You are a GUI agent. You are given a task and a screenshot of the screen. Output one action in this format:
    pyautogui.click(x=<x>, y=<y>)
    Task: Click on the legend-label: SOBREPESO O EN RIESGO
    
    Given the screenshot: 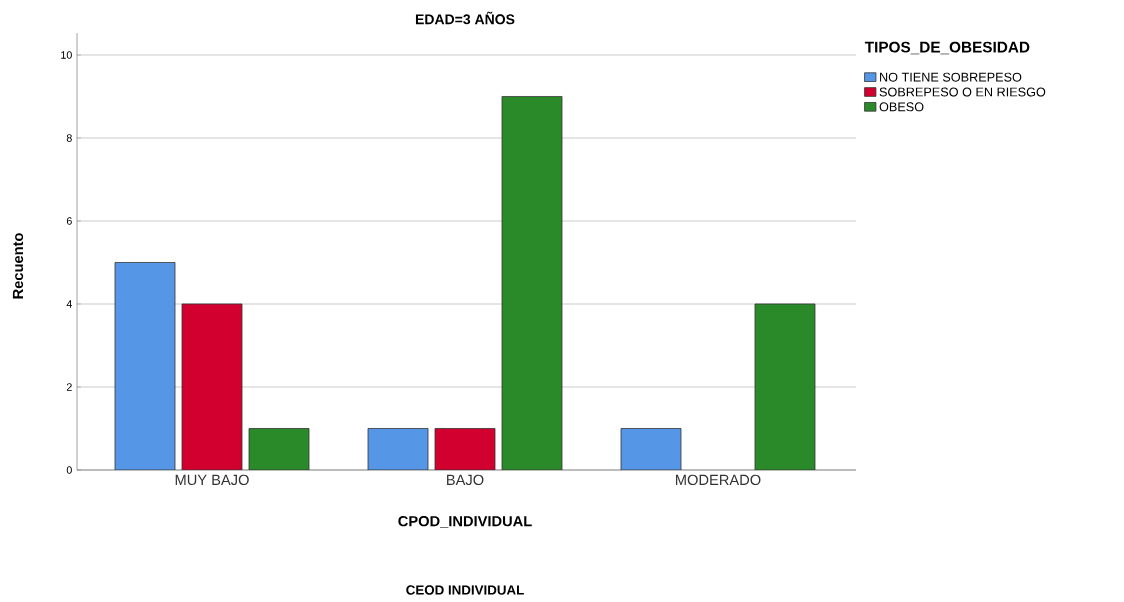 What is the action you would take?
    pyautogui.click(x=962, y=92)
    